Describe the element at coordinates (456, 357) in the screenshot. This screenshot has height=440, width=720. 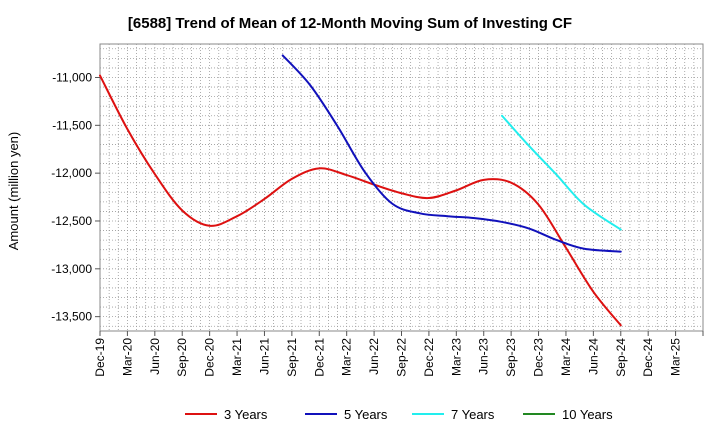
I see `x-tick-label: Mar-23` at that location.